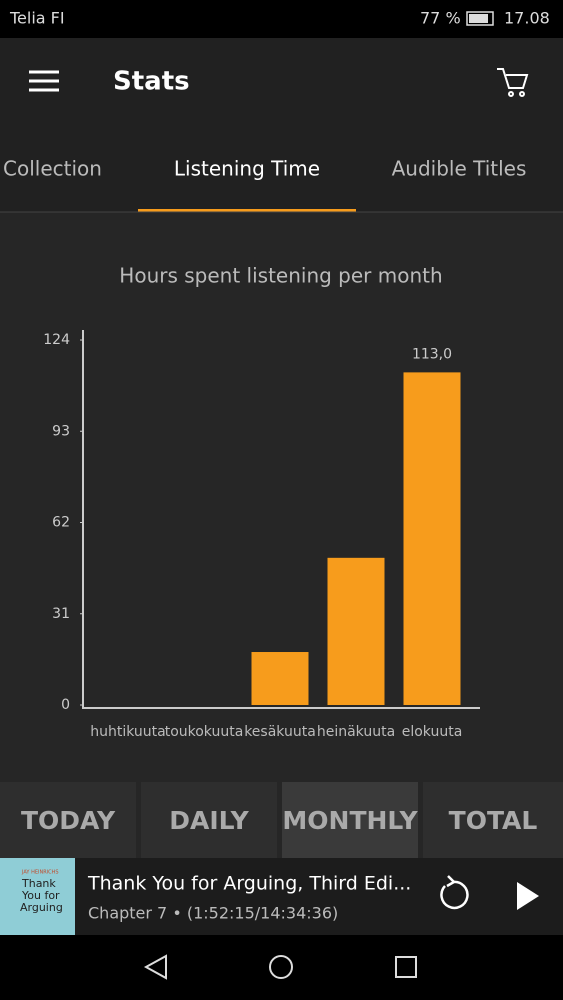 This screenshot has height=1000, width=563. I want to click on battery-text: 77 %, so click(440, 18).